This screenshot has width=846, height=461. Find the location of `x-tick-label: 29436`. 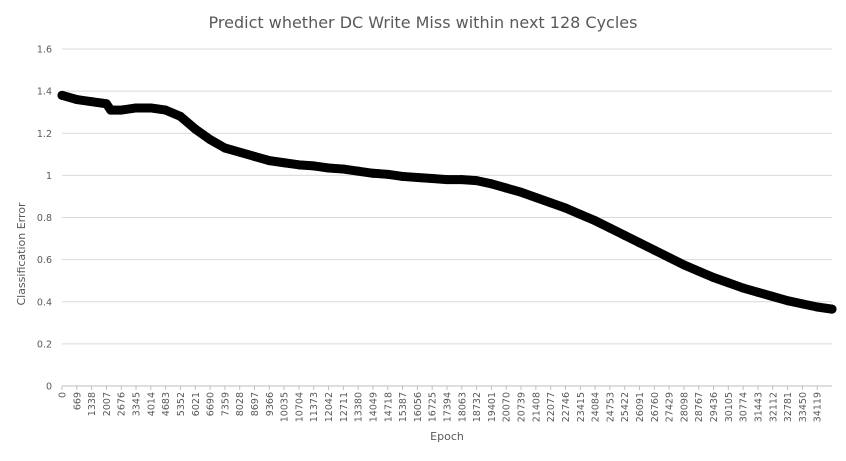

x-tick-label: 29436 is located at coordinates (714, 407).